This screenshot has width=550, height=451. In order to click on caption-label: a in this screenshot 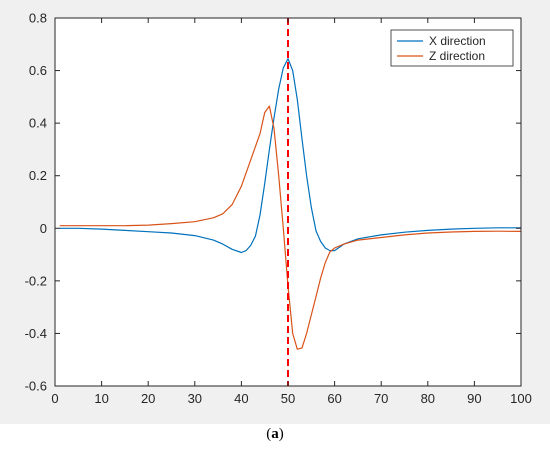, I will do `click(275, 434)`.